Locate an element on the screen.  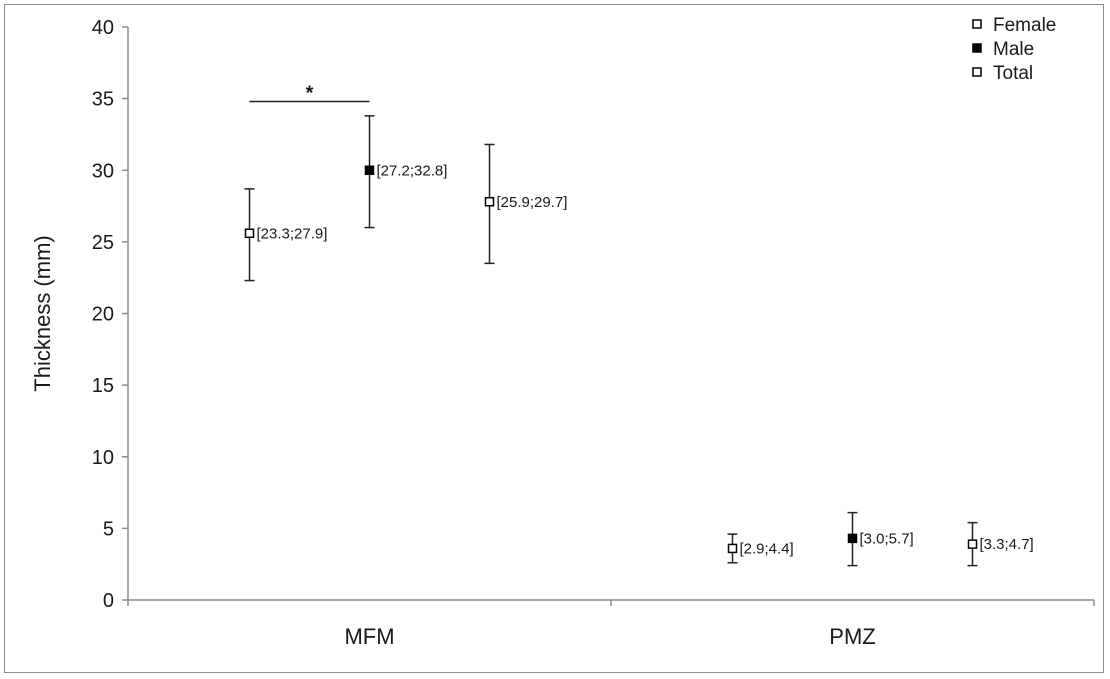
y-tick-label: 25 is located at coordinates (103, 243).